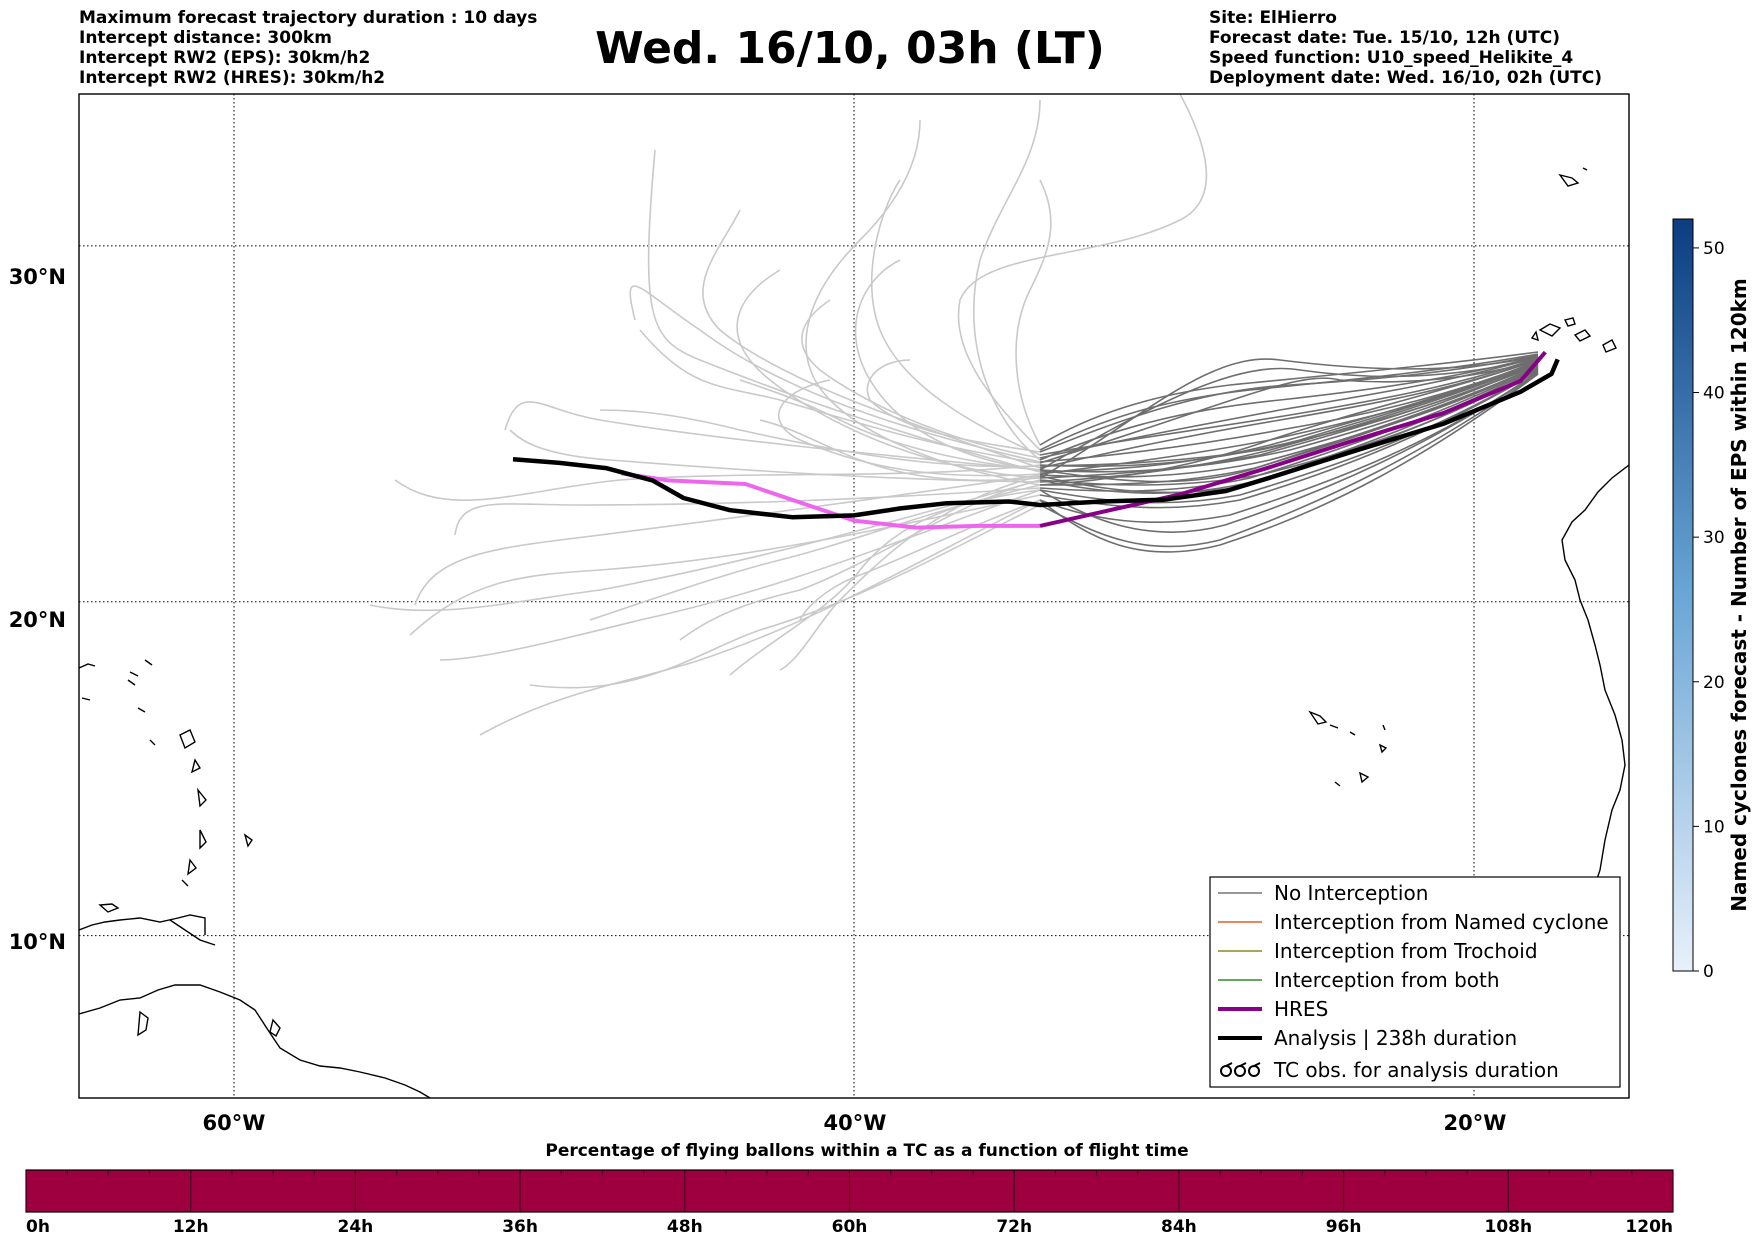  What do you see at coordinates (855, 1123) in the screenshot?
I see `lon-label-40w: 40°W` at bounding box center [855, 1123].